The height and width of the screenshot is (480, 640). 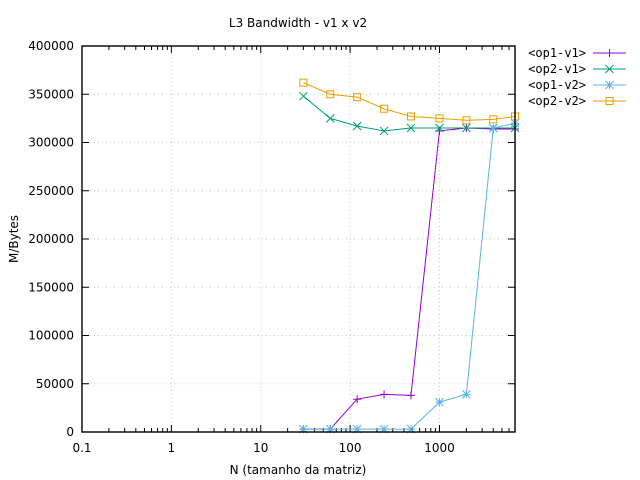 I want to click on y-tick-label: 100000, so click(x=51, y=336).